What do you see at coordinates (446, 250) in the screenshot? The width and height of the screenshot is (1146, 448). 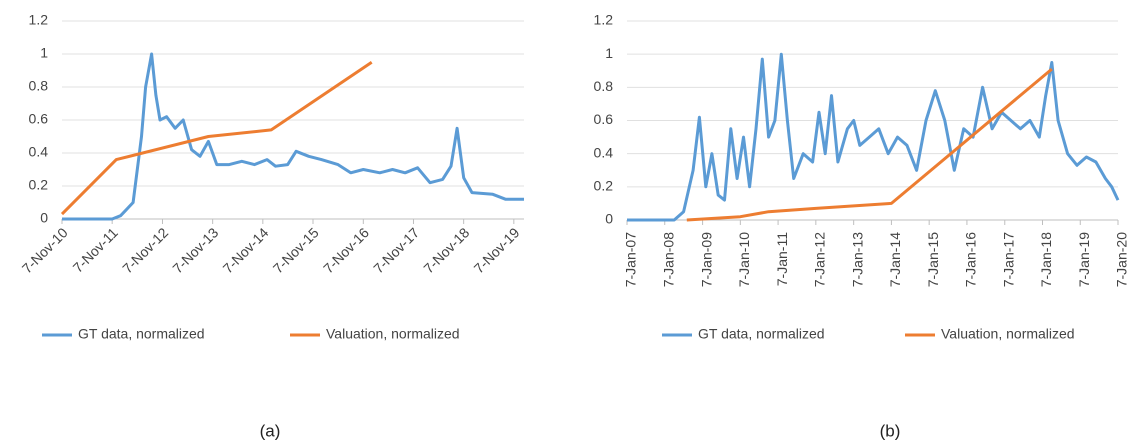 I see `x-tick-label: 7-Nov-18` at bounding box center [446, 250].